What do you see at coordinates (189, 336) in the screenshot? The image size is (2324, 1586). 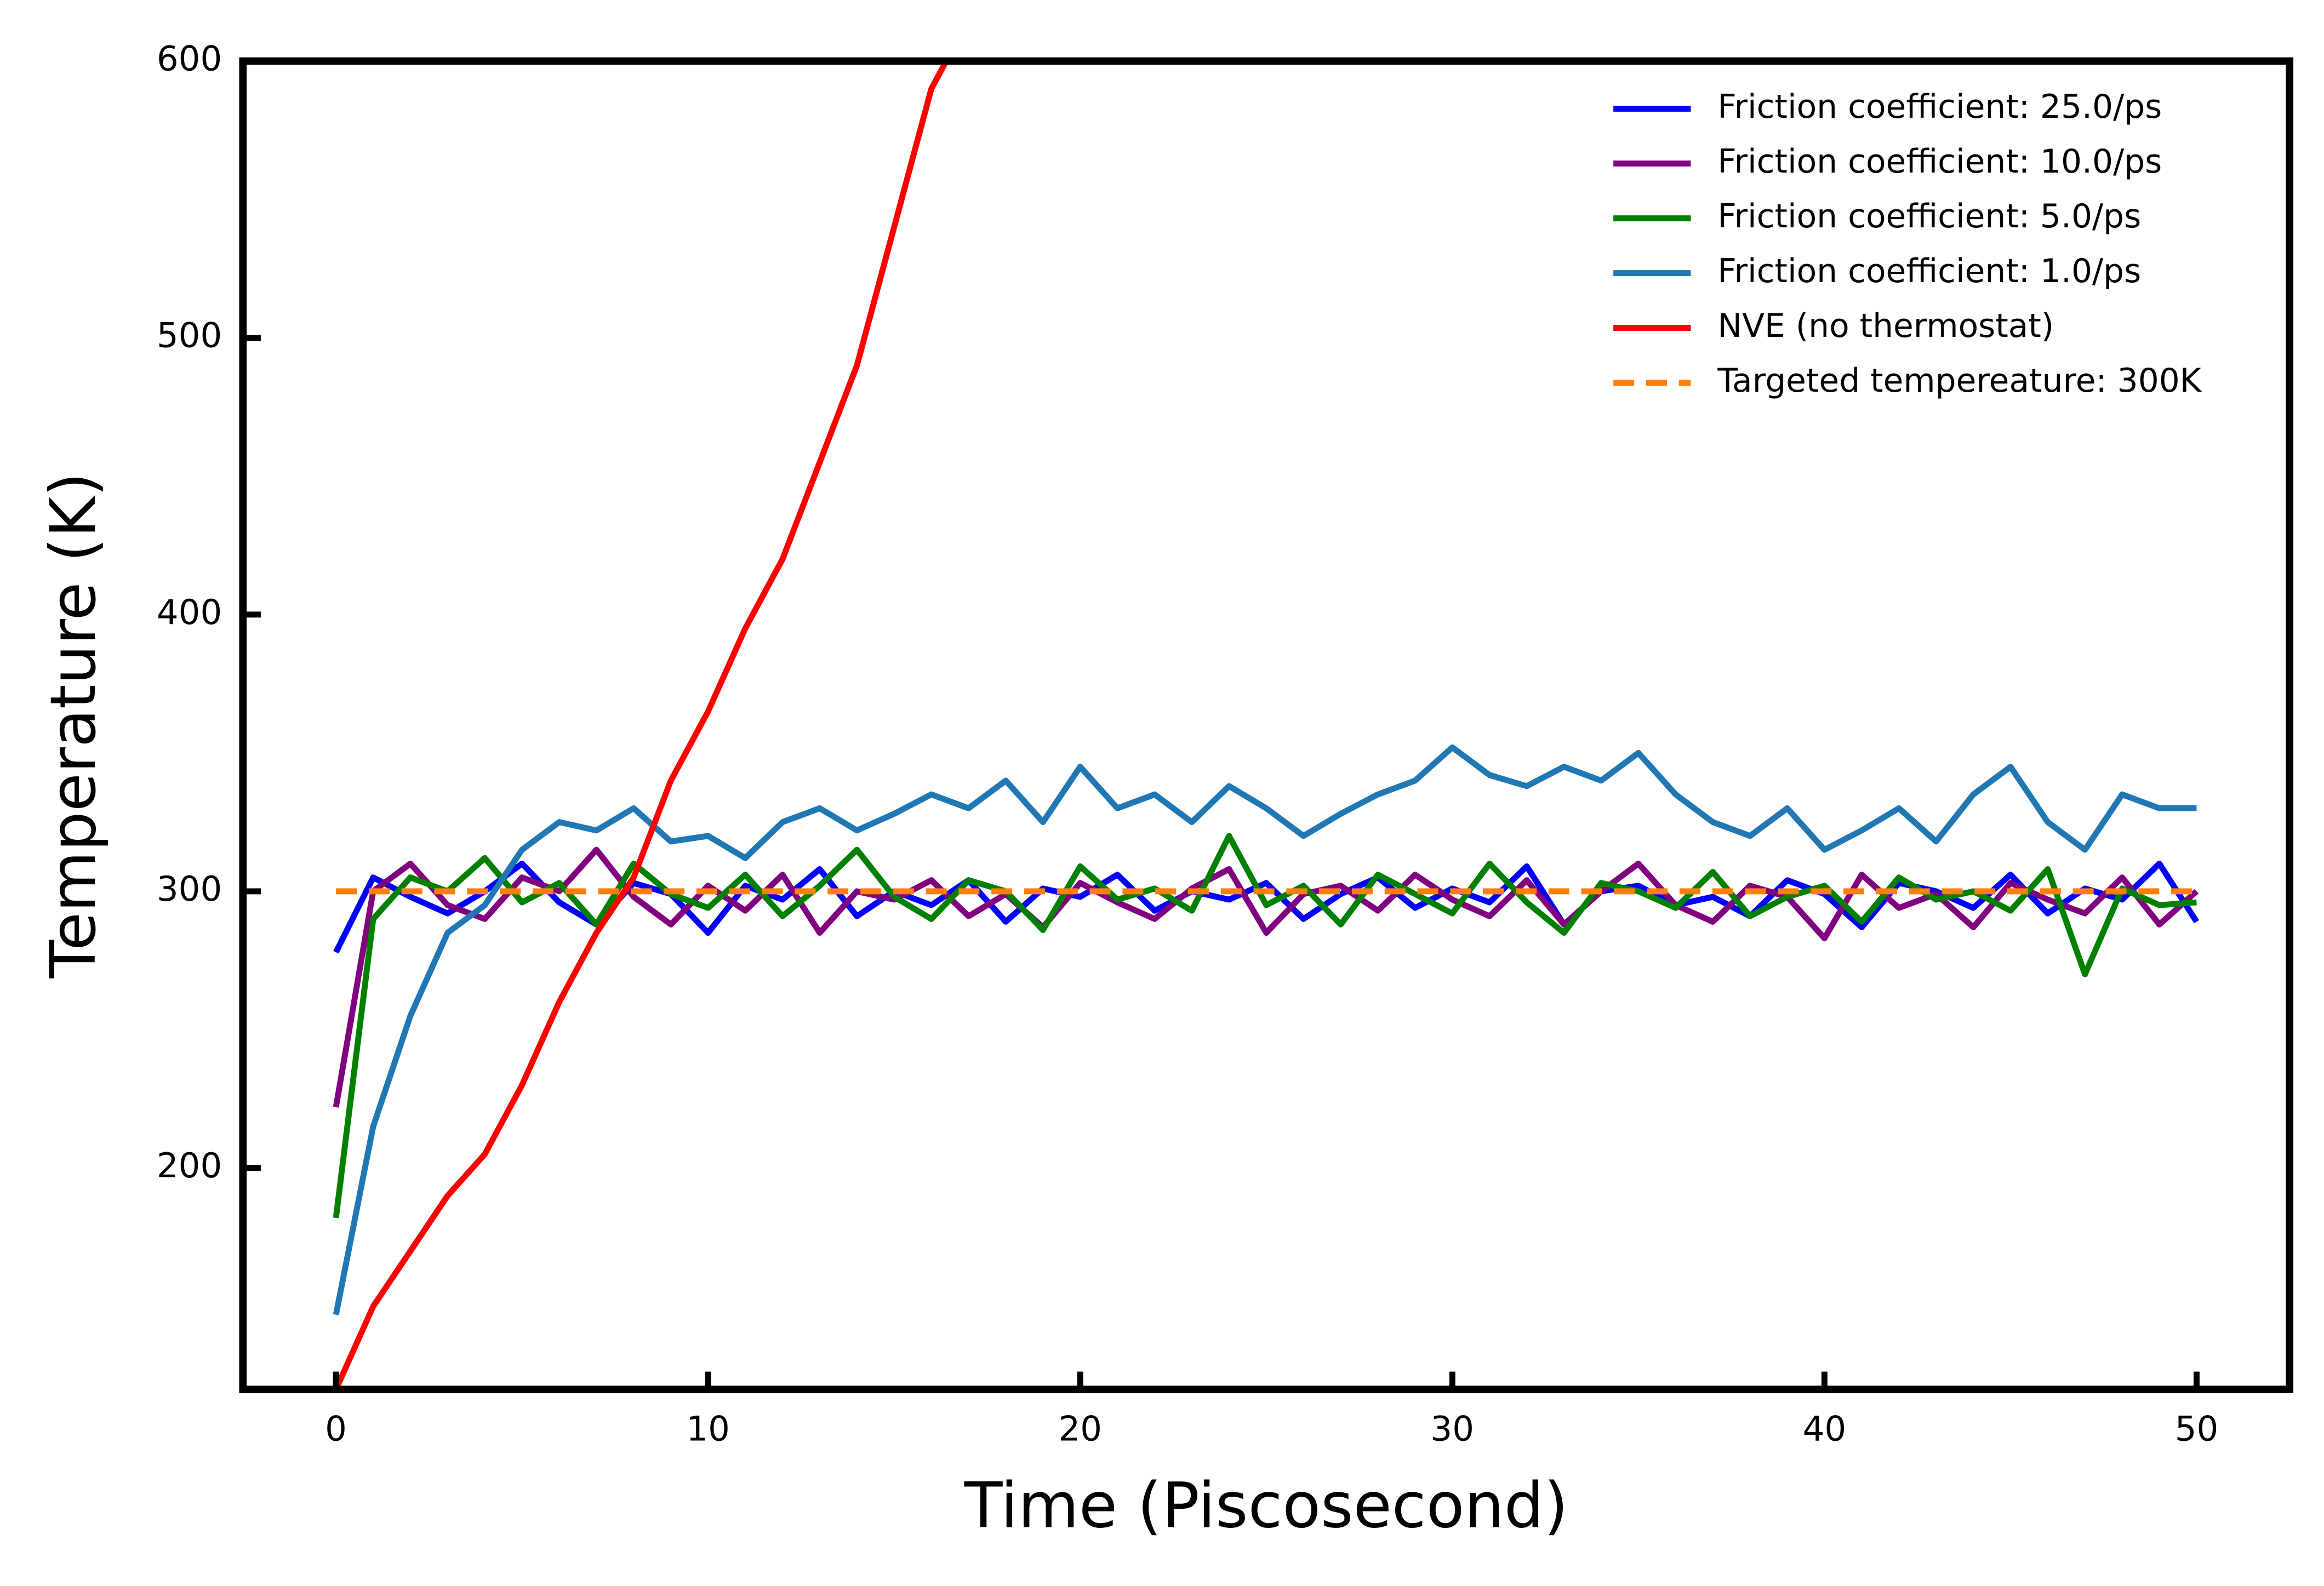 I see `y-tick-label: 500` at bounding box center [189, 336].